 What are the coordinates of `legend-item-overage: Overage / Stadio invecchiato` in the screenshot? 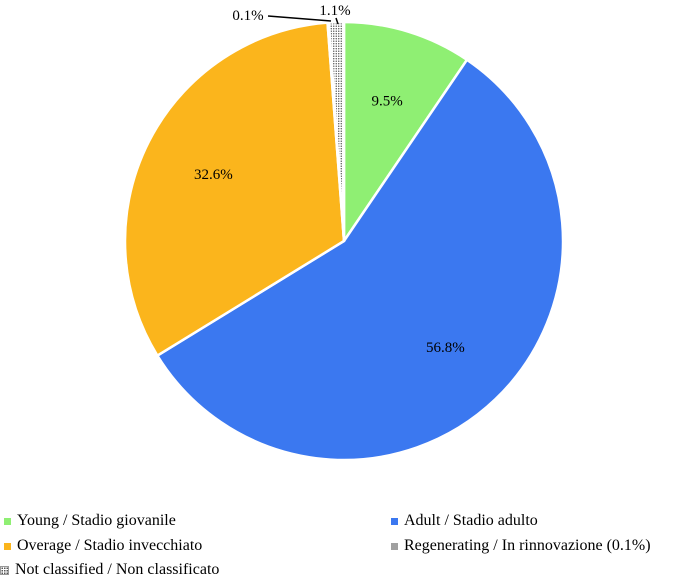 It's located at (103, 546).